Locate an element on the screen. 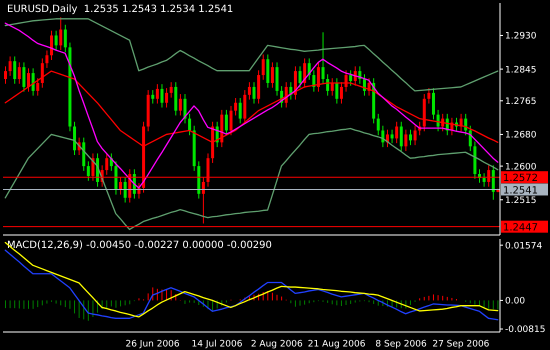 The width and height of the screenshot is (550, 350). y-tick-label: 0.00 is located at coordinates (515, 301).